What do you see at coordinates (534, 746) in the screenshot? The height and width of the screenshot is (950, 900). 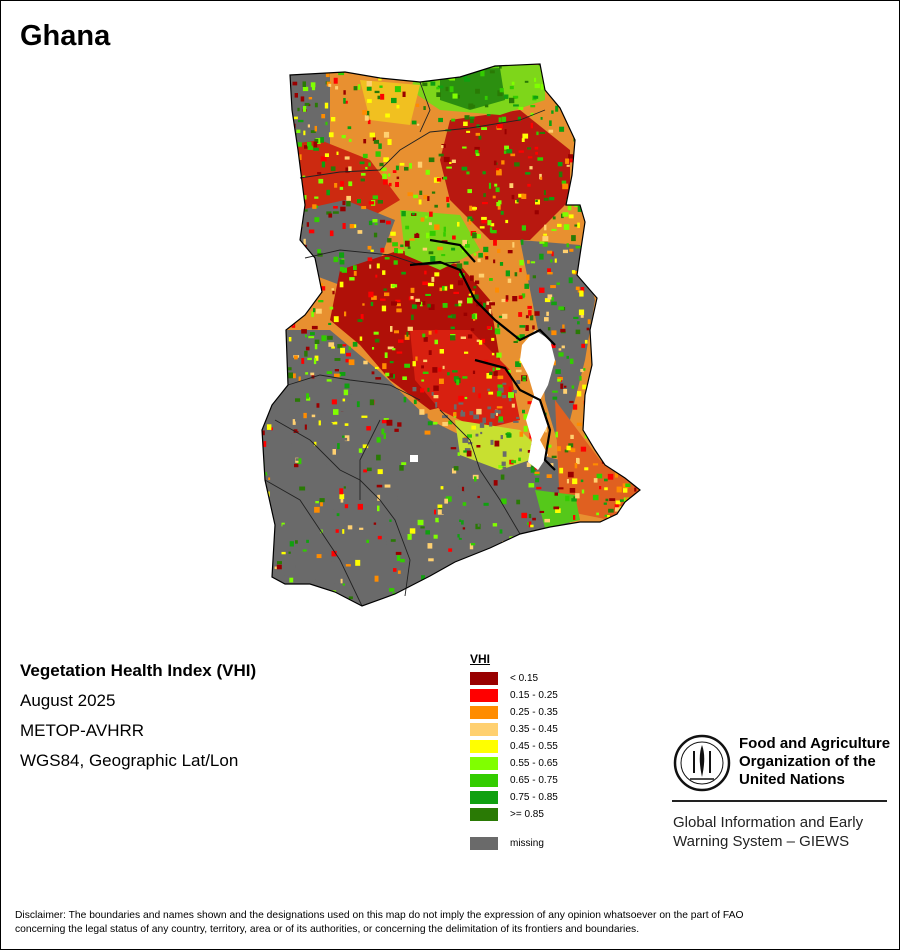 I see `legend-label: 0.45 - 0.55` at bounding box center [534, 746].